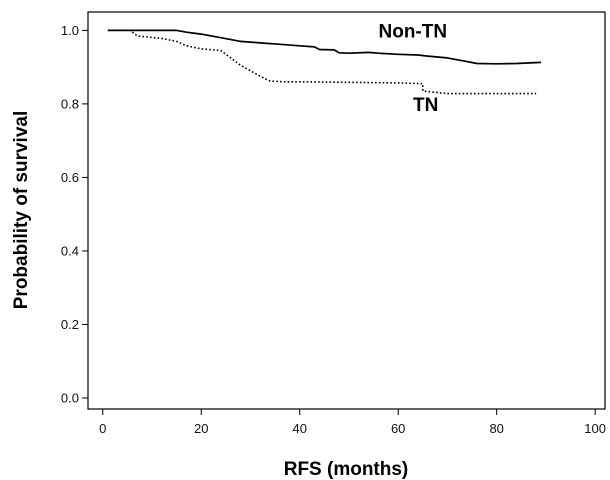  I want to click on x-tick-label: 0, so click(102, 428).